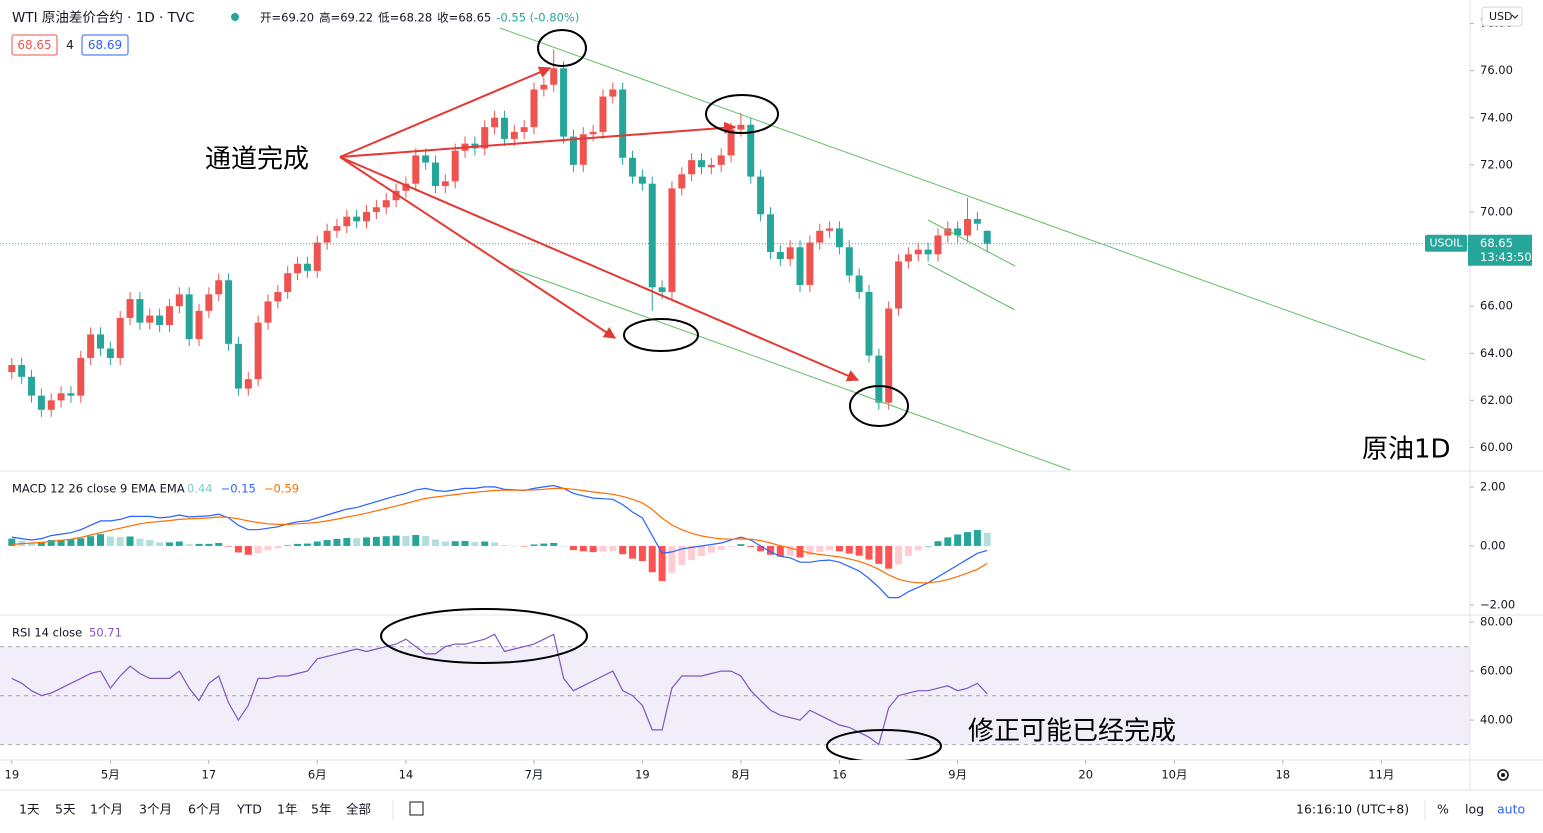  Describe the element at coordinates (105, 45) in the screenshot. I see `ask-badge: 68.69` at that location.